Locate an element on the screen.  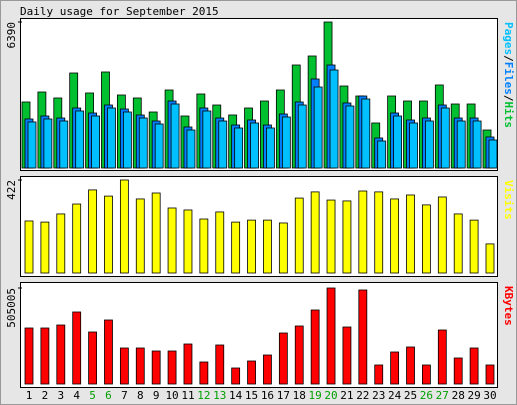
x-tick-label: 20 is located at coordinates (330, 395).